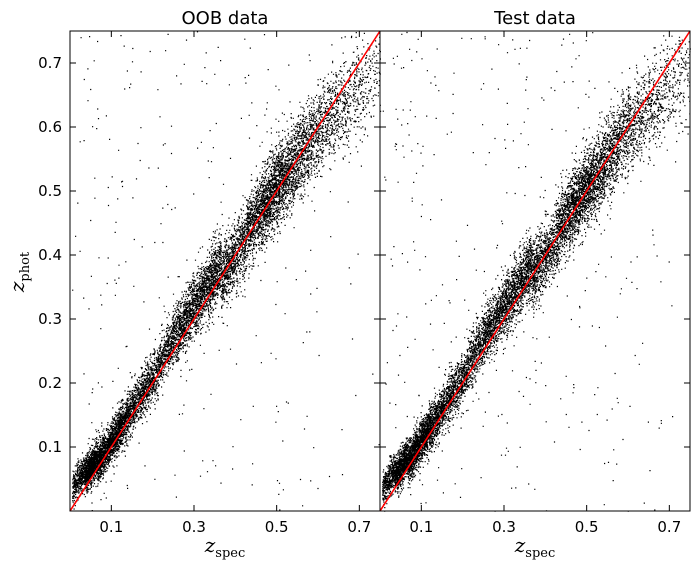  What do you see at coordinates (25, 266) in the screenshot?
I see `y-axis-label-sub: phot` at bounding box center [25, 266].